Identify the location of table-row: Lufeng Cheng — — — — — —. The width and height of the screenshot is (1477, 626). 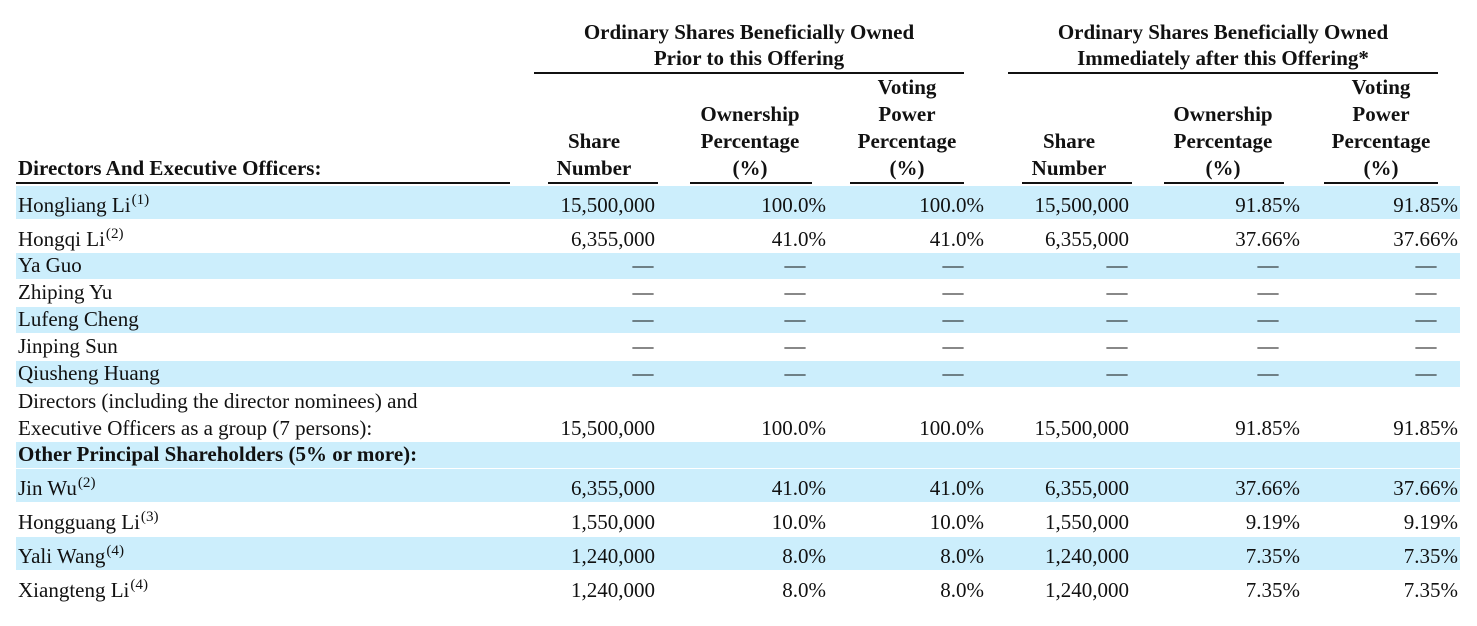
(738, 320).